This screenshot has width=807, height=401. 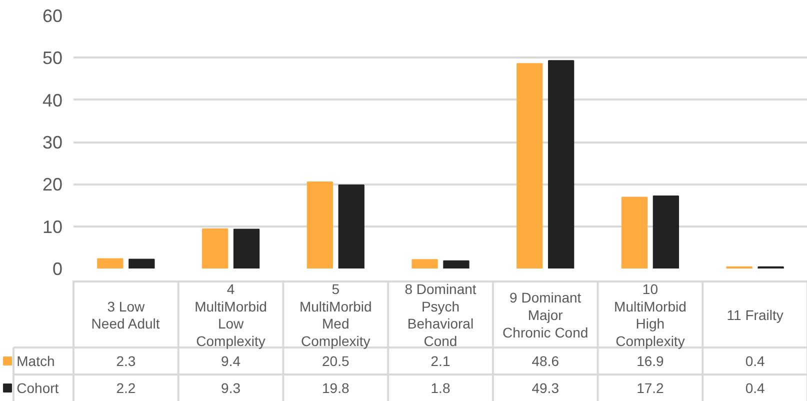 I want to click on data-label: 2.3, so click(x=126, y=361).